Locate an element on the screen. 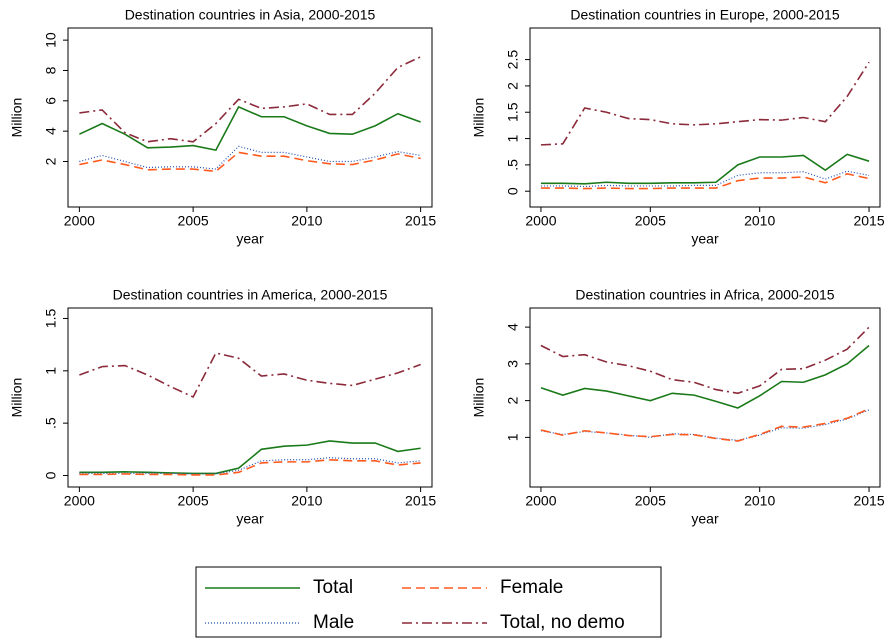 This screenshot has width=892, height=638. legend-label: Female is located at coordinates (531, 587).